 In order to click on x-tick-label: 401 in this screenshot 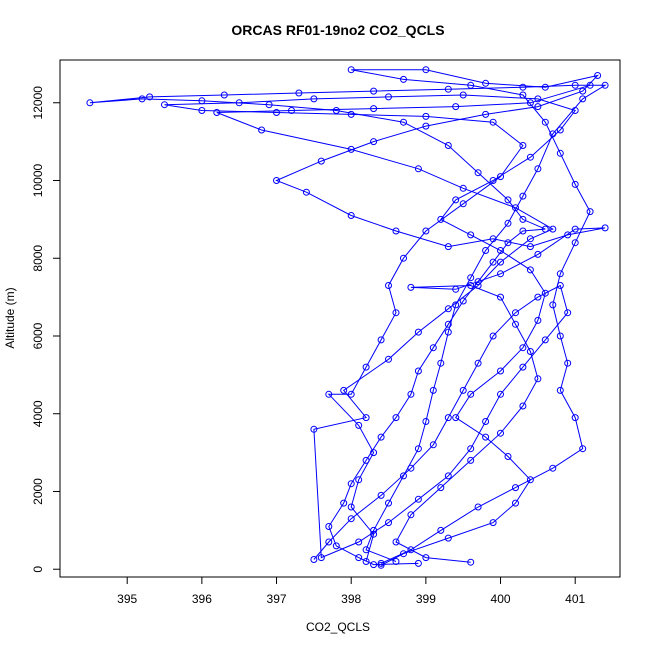, I will do `click(575, 599)`.